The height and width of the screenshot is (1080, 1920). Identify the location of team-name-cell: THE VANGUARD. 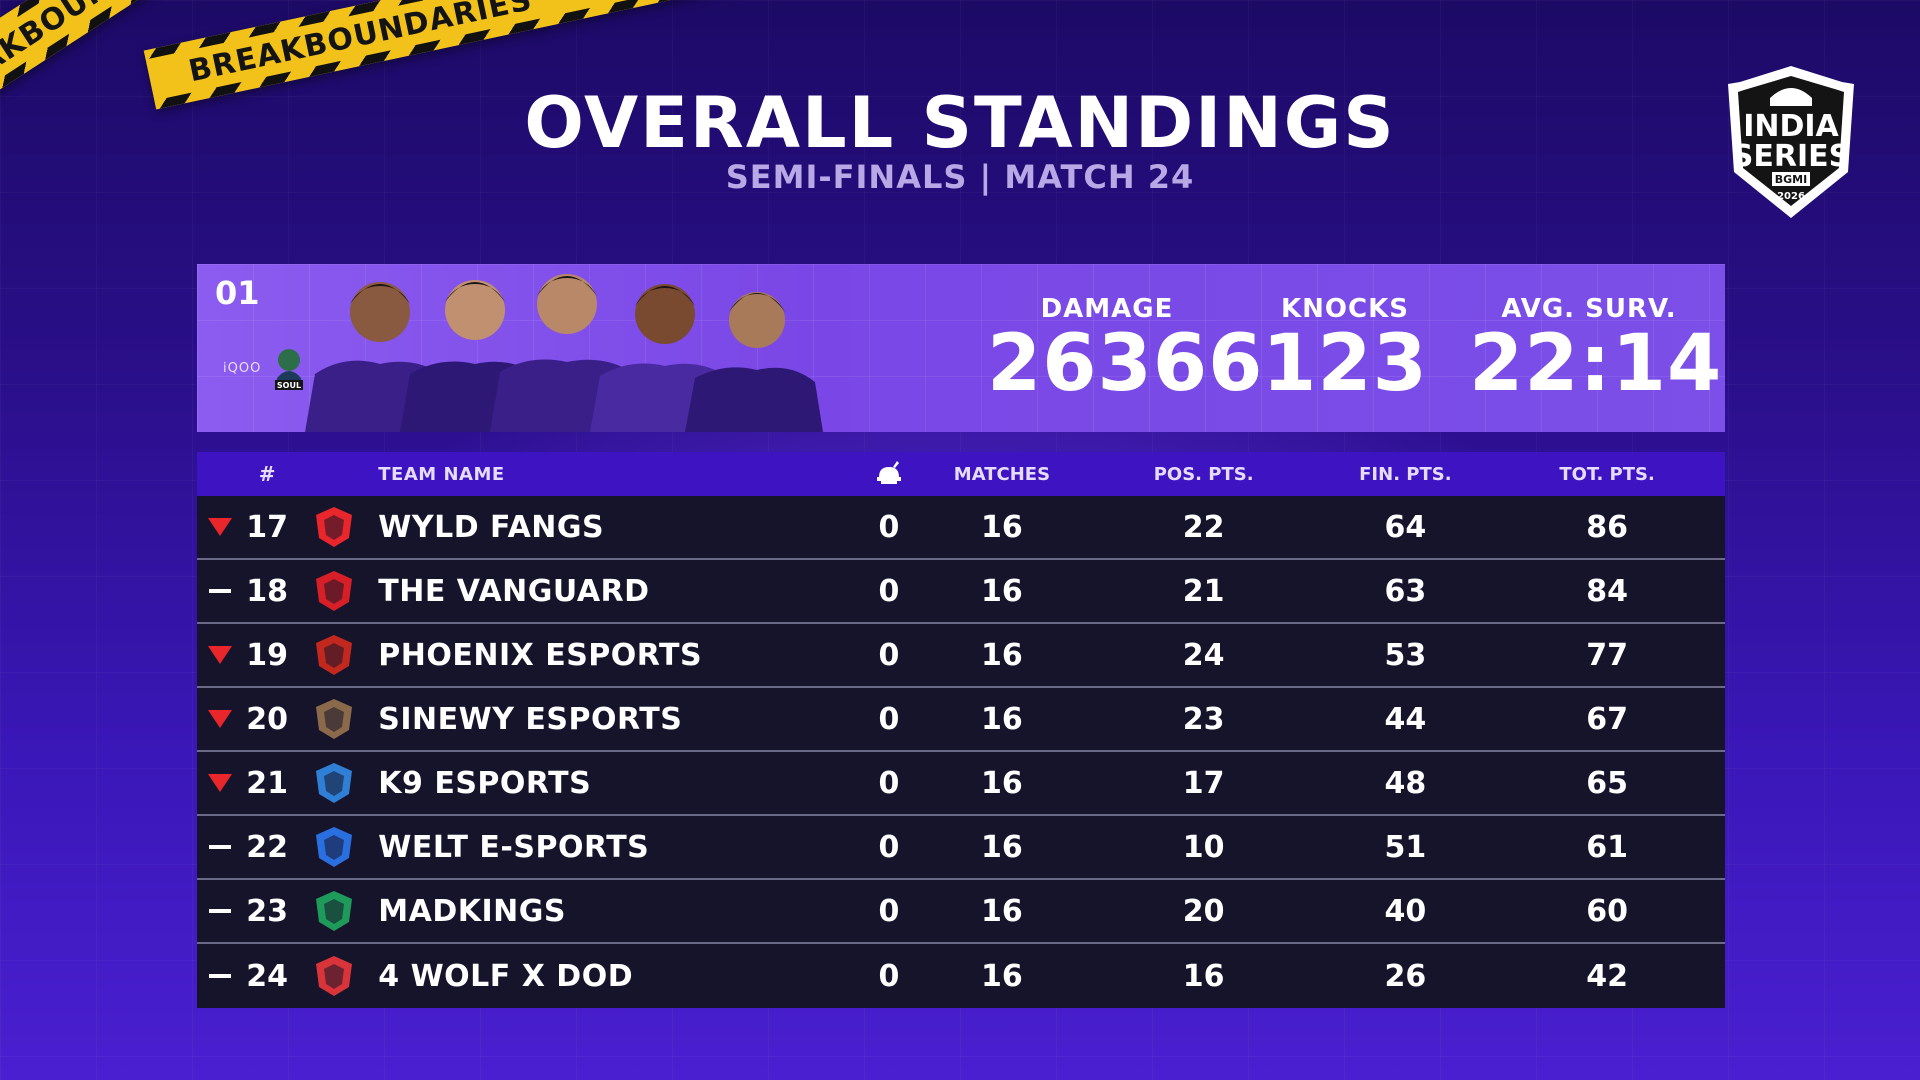
(514, 591).